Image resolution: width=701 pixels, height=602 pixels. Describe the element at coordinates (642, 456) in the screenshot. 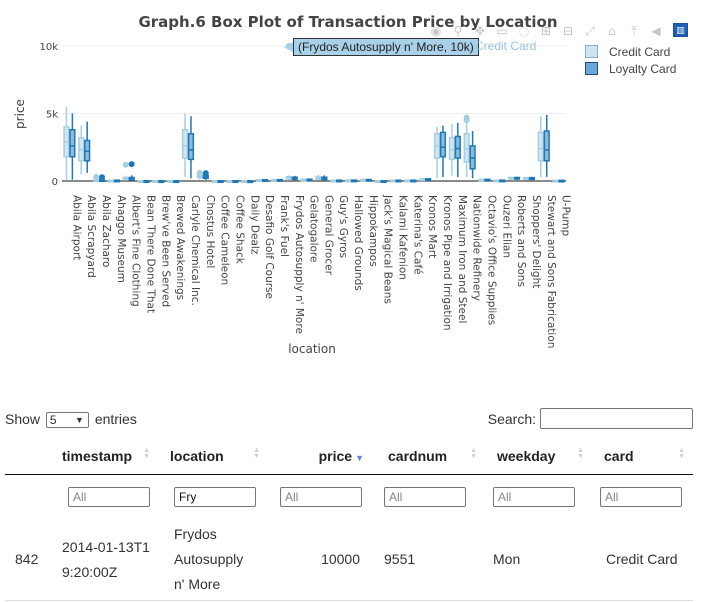

I see `column-header-card: card ▲ ▼` at that location.